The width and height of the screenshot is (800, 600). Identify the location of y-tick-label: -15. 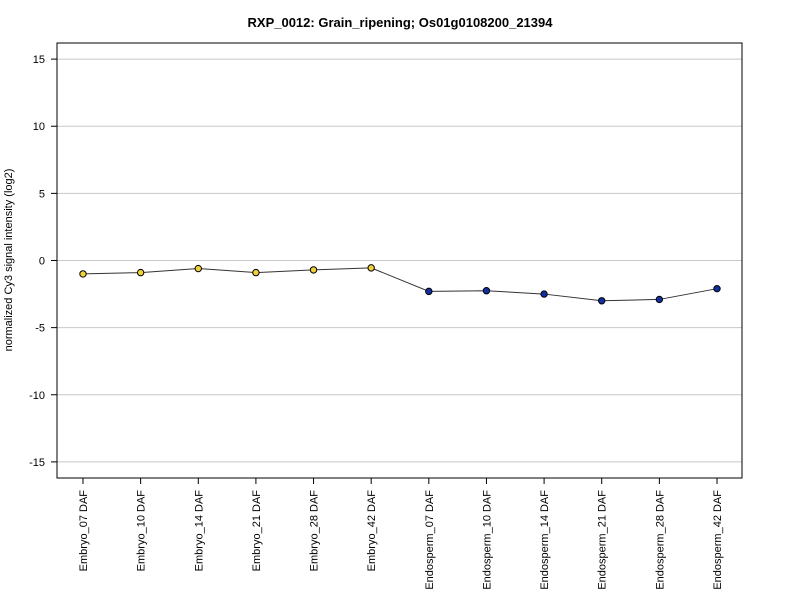
(37, 463).